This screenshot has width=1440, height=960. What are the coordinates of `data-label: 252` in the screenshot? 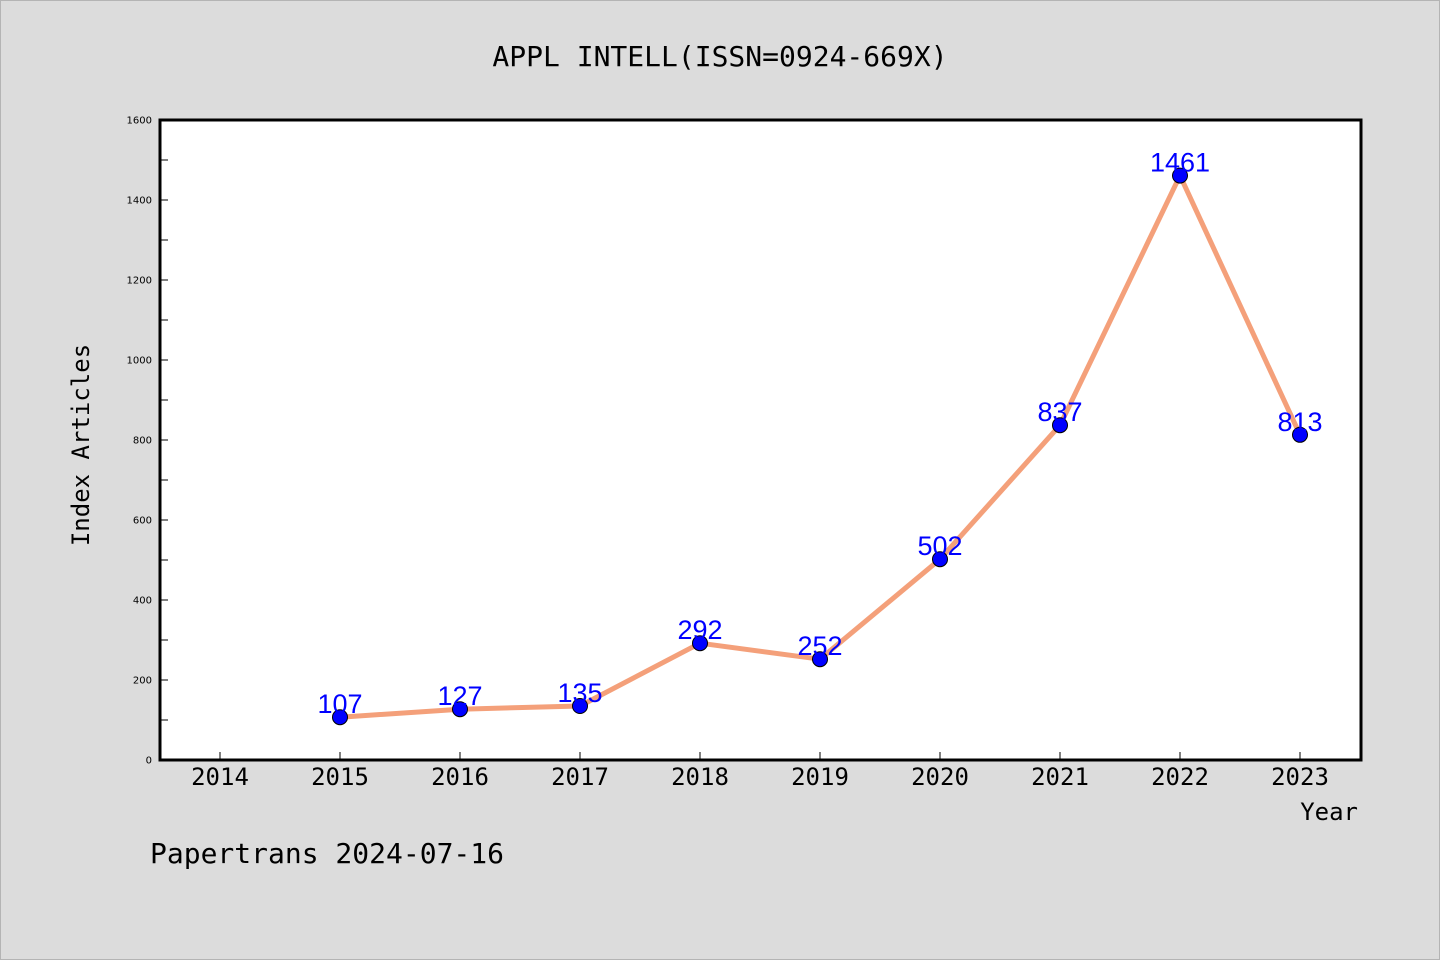 It's located at (819, 646).